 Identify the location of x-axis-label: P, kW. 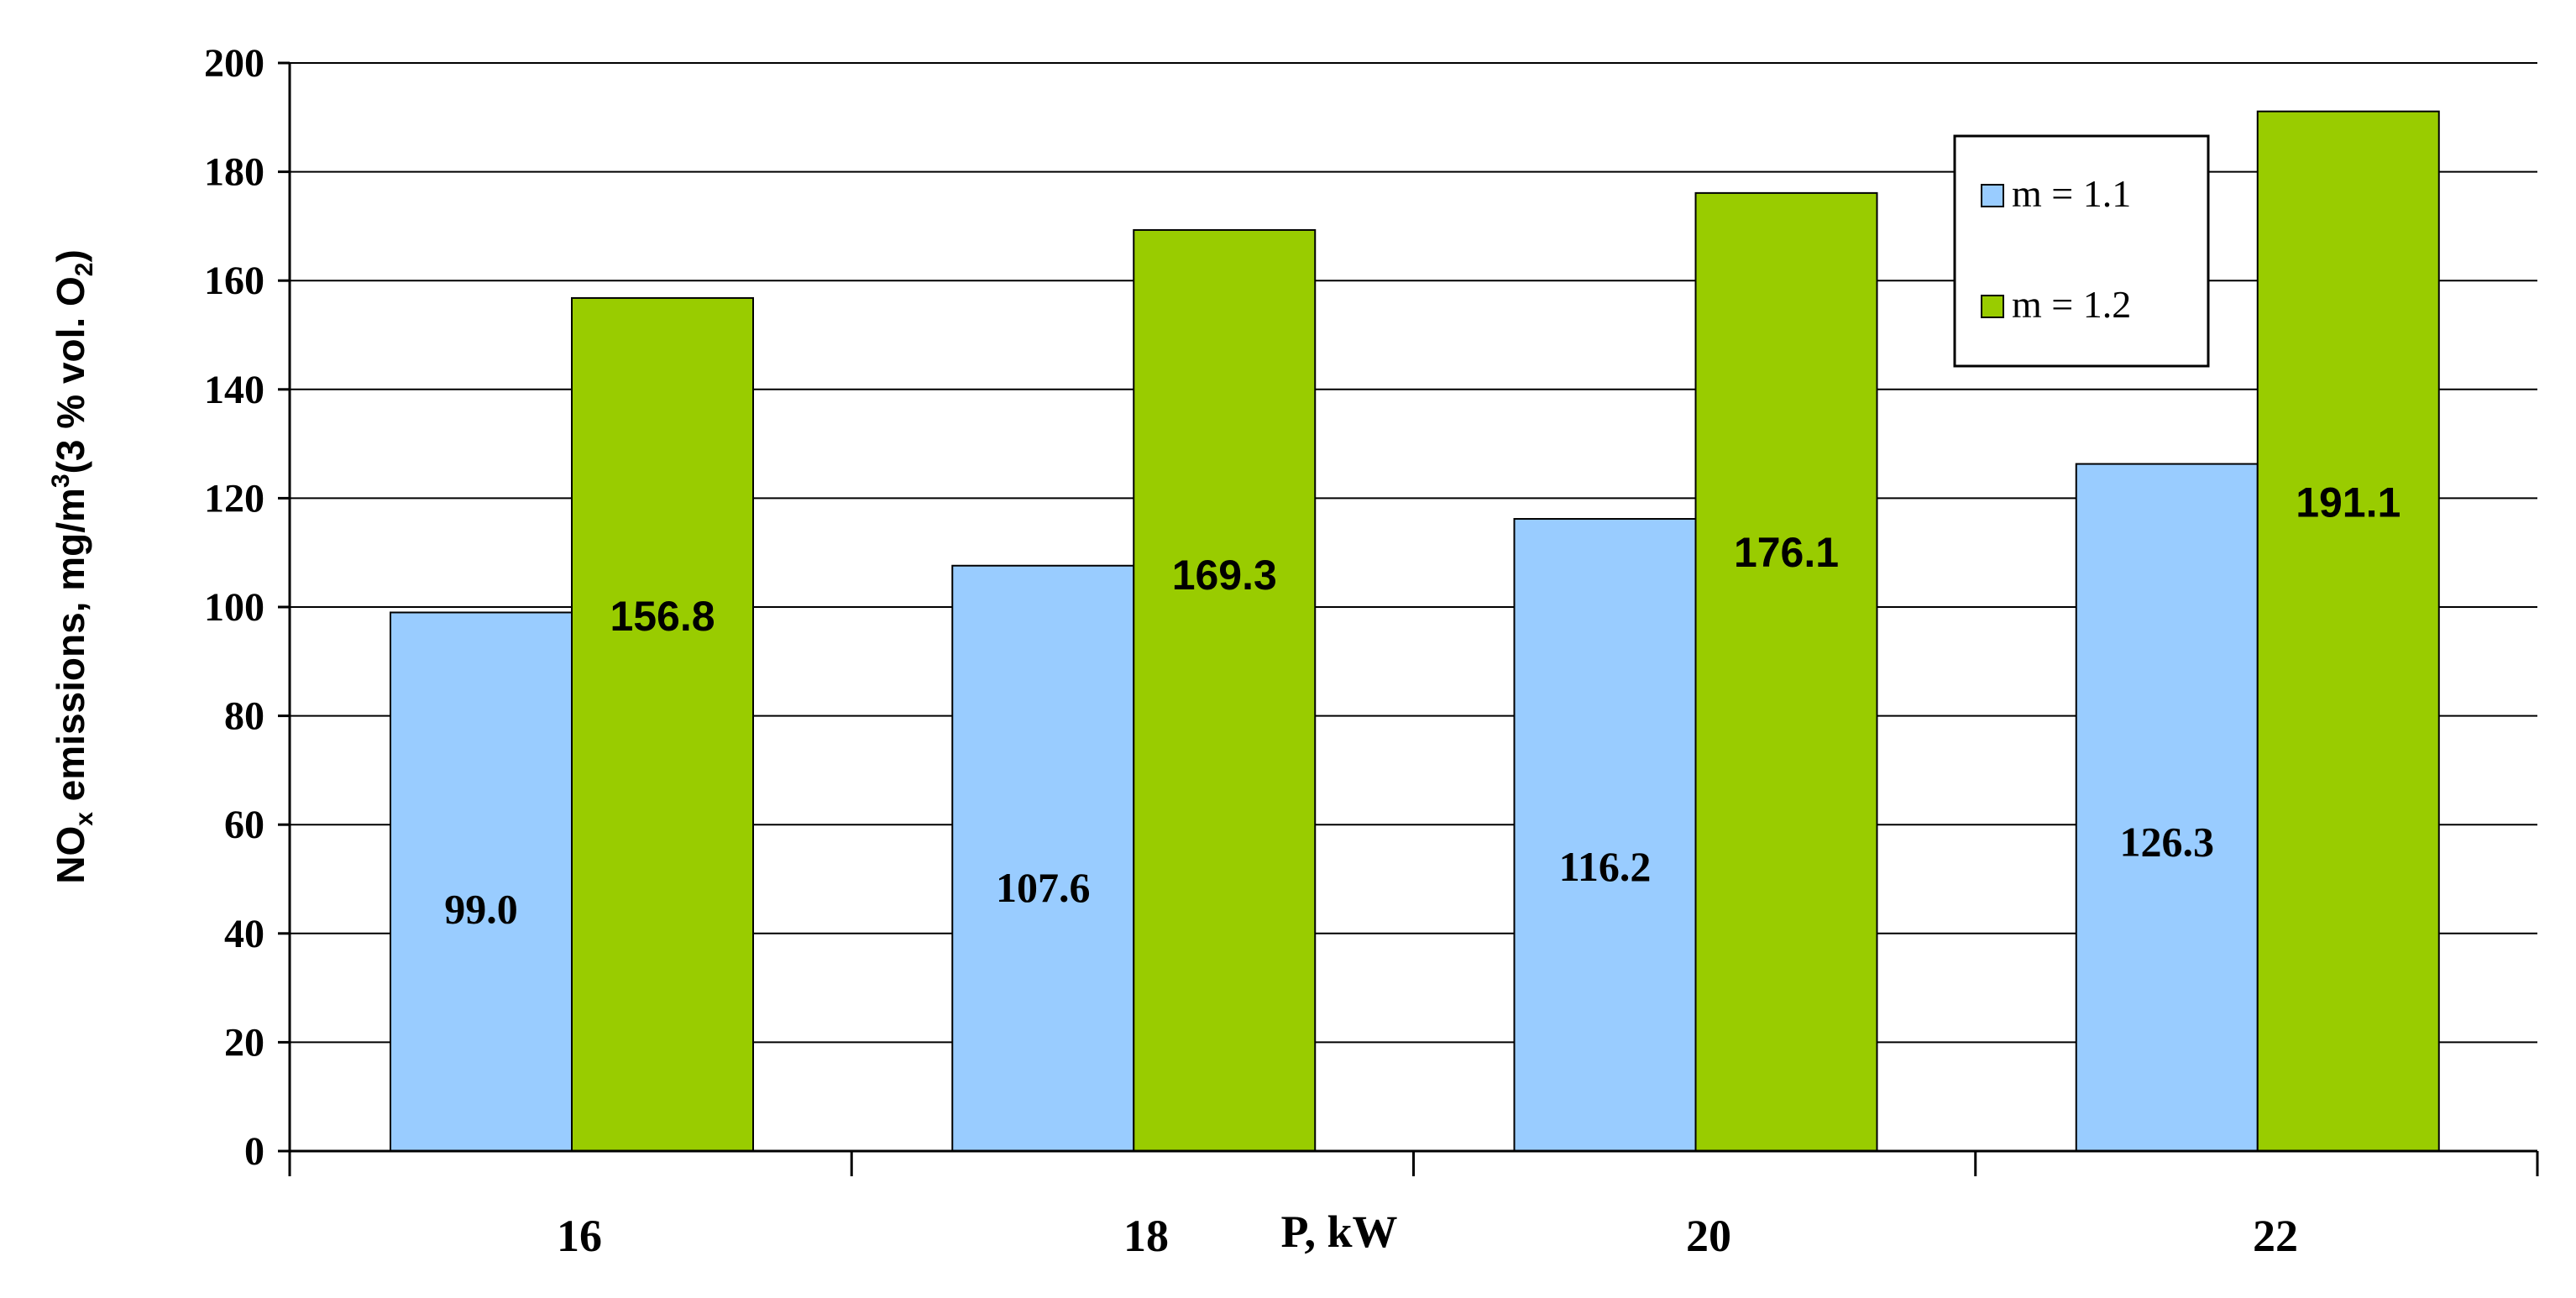
(1339, 1231).